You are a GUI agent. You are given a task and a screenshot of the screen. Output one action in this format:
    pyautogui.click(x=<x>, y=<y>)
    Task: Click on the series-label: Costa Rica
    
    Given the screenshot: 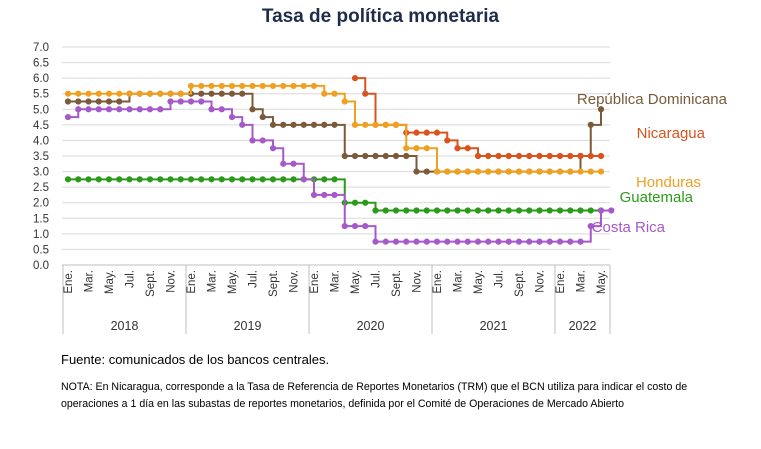 What is the action you would take?
    pyautogui.click(x=629, y=227)
    